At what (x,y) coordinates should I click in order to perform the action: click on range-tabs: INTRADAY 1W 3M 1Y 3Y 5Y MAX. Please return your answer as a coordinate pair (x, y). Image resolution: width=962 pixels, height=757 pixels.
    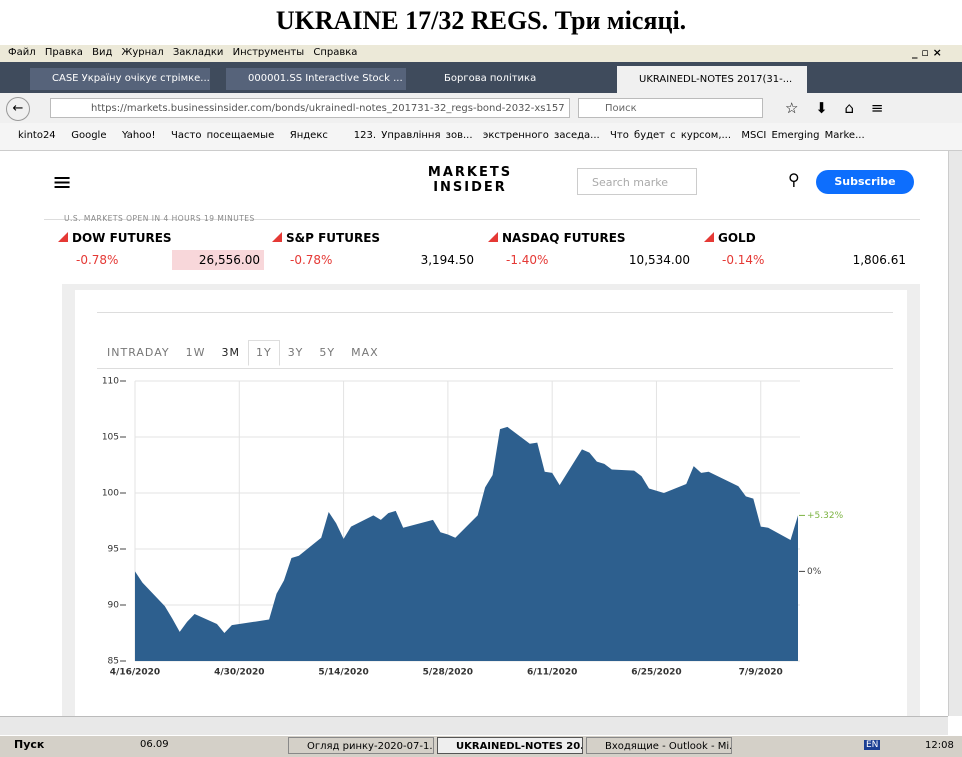
    Looking at the image, I should click on (495, 354).